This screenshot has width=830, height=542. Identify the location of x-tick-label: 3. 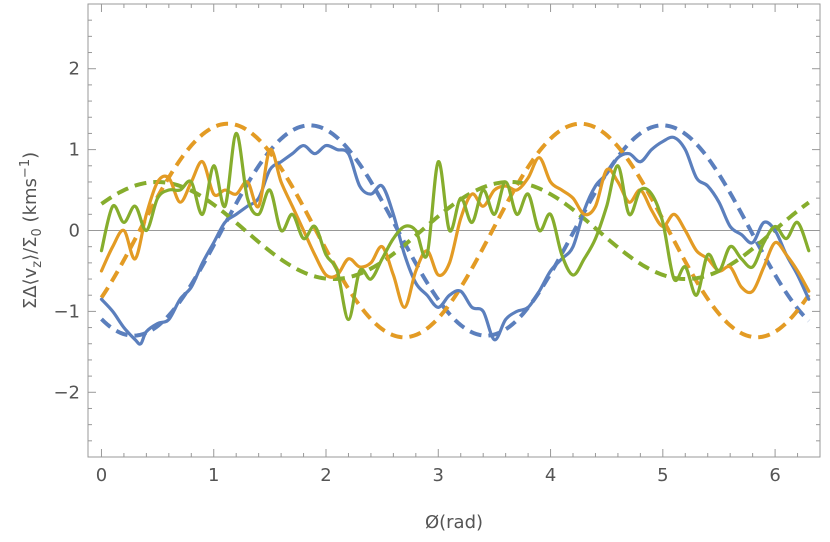
(438, 475).